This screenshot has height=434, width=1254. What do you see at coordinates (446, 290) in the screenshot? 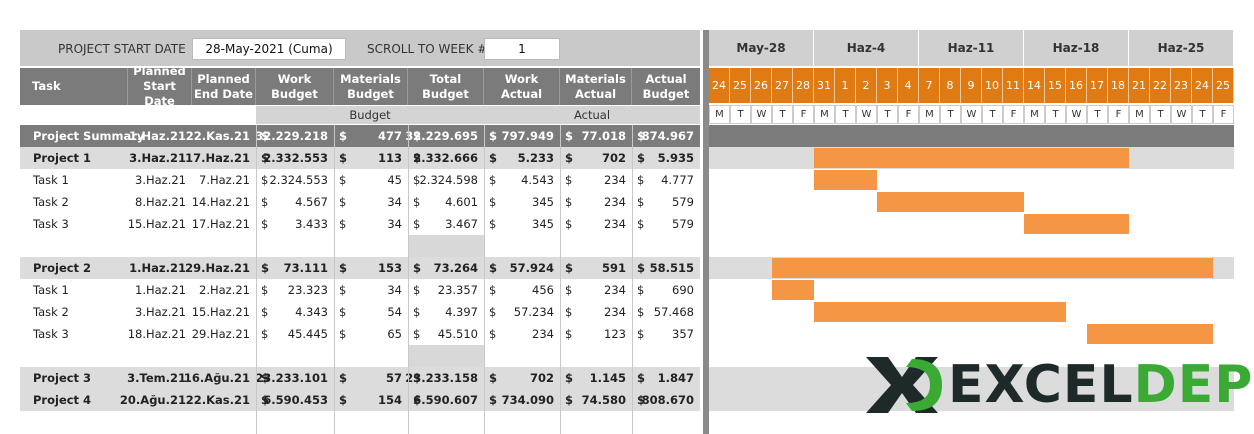
I see `cell-tb: $23.357` at bounding box center [446, 290].